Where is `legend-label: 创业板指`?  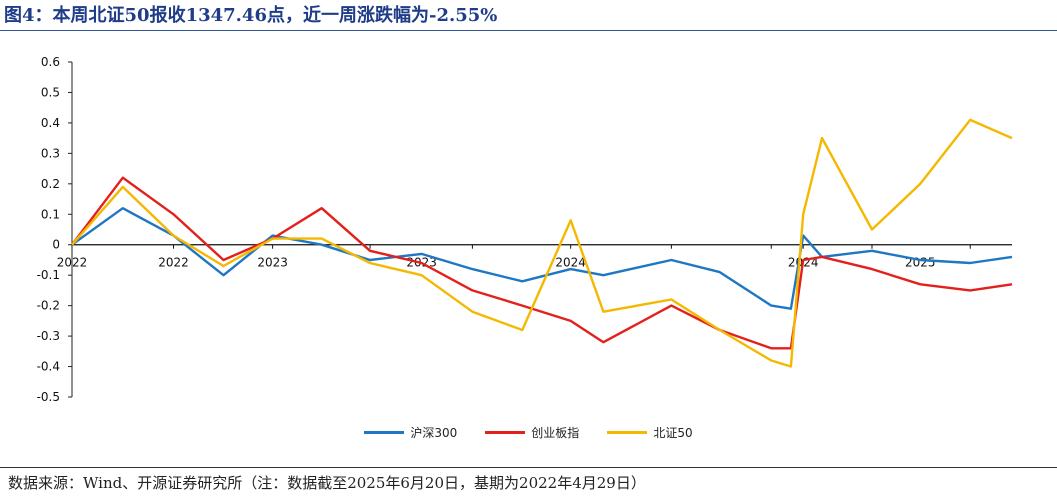 legend-label: 创业板指 is located at coordinates (555, 432).